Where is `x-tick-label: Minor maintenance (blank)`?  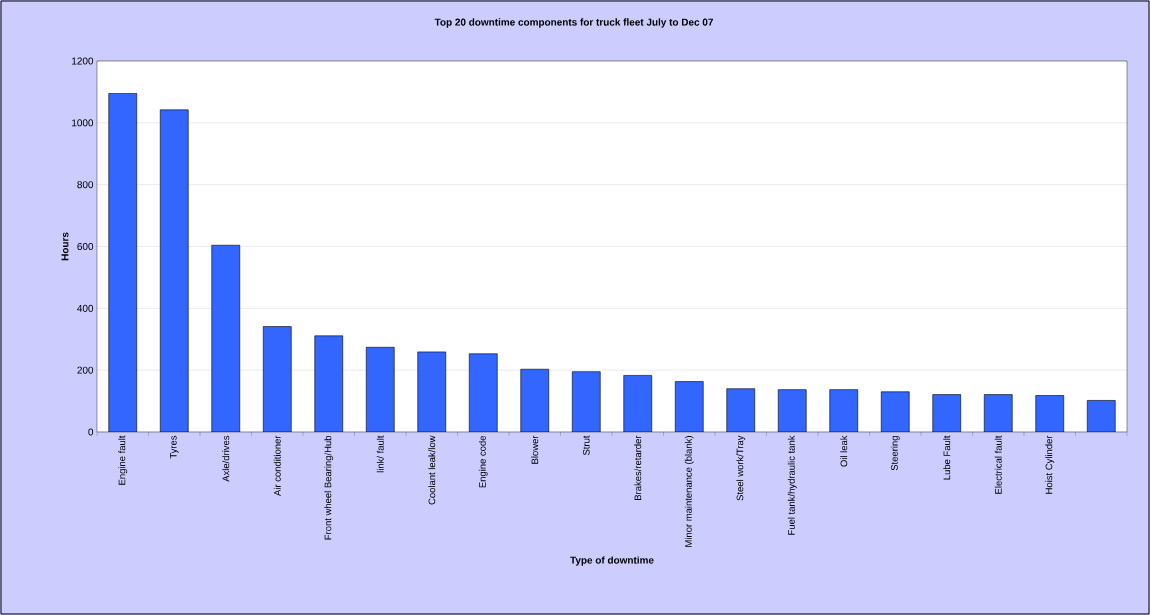
x-tick-label: Minor maintenance (blank) is located at coordinates (689, 491).